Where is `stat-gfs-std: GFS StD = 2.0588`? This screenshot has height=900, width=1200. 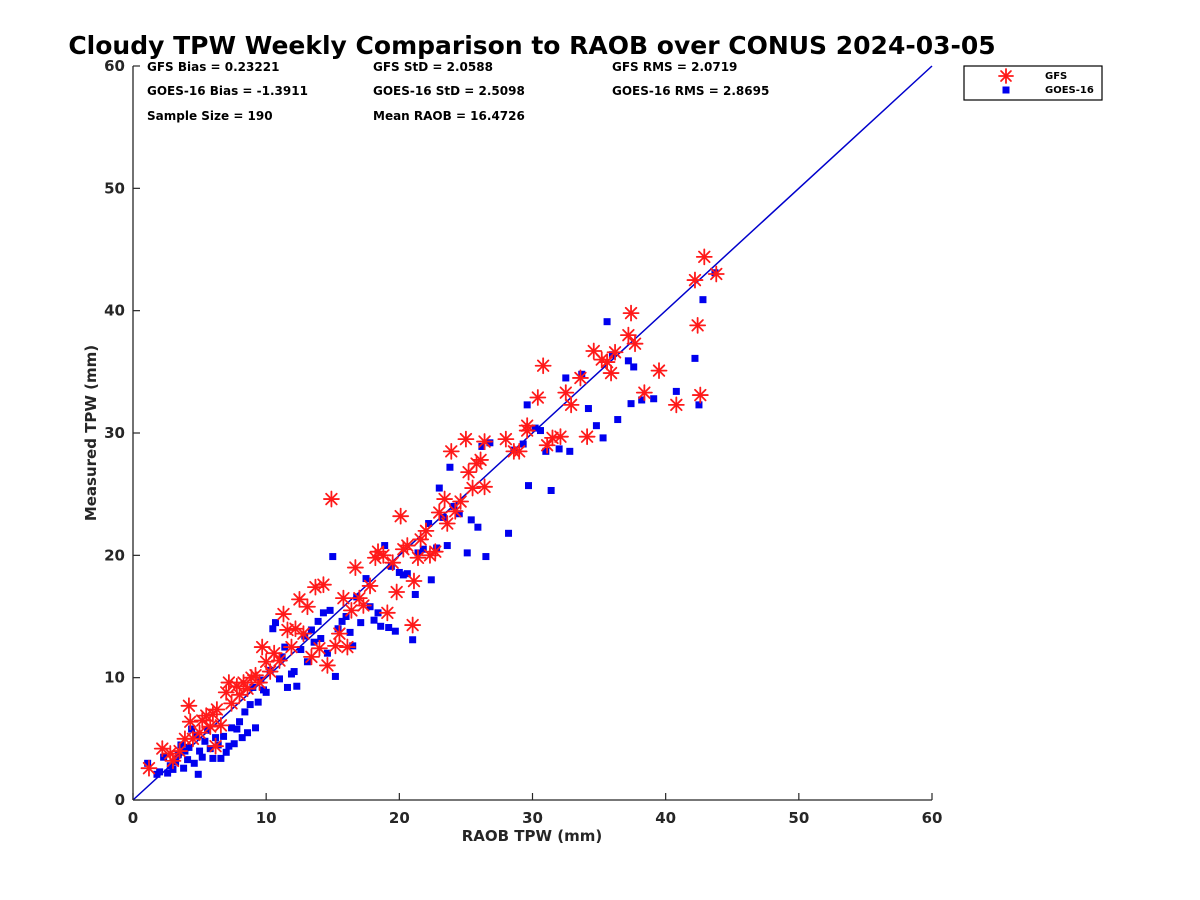 stat-gfs-std: GFS StD = 2.0588 is located at coordinates (433, 67).